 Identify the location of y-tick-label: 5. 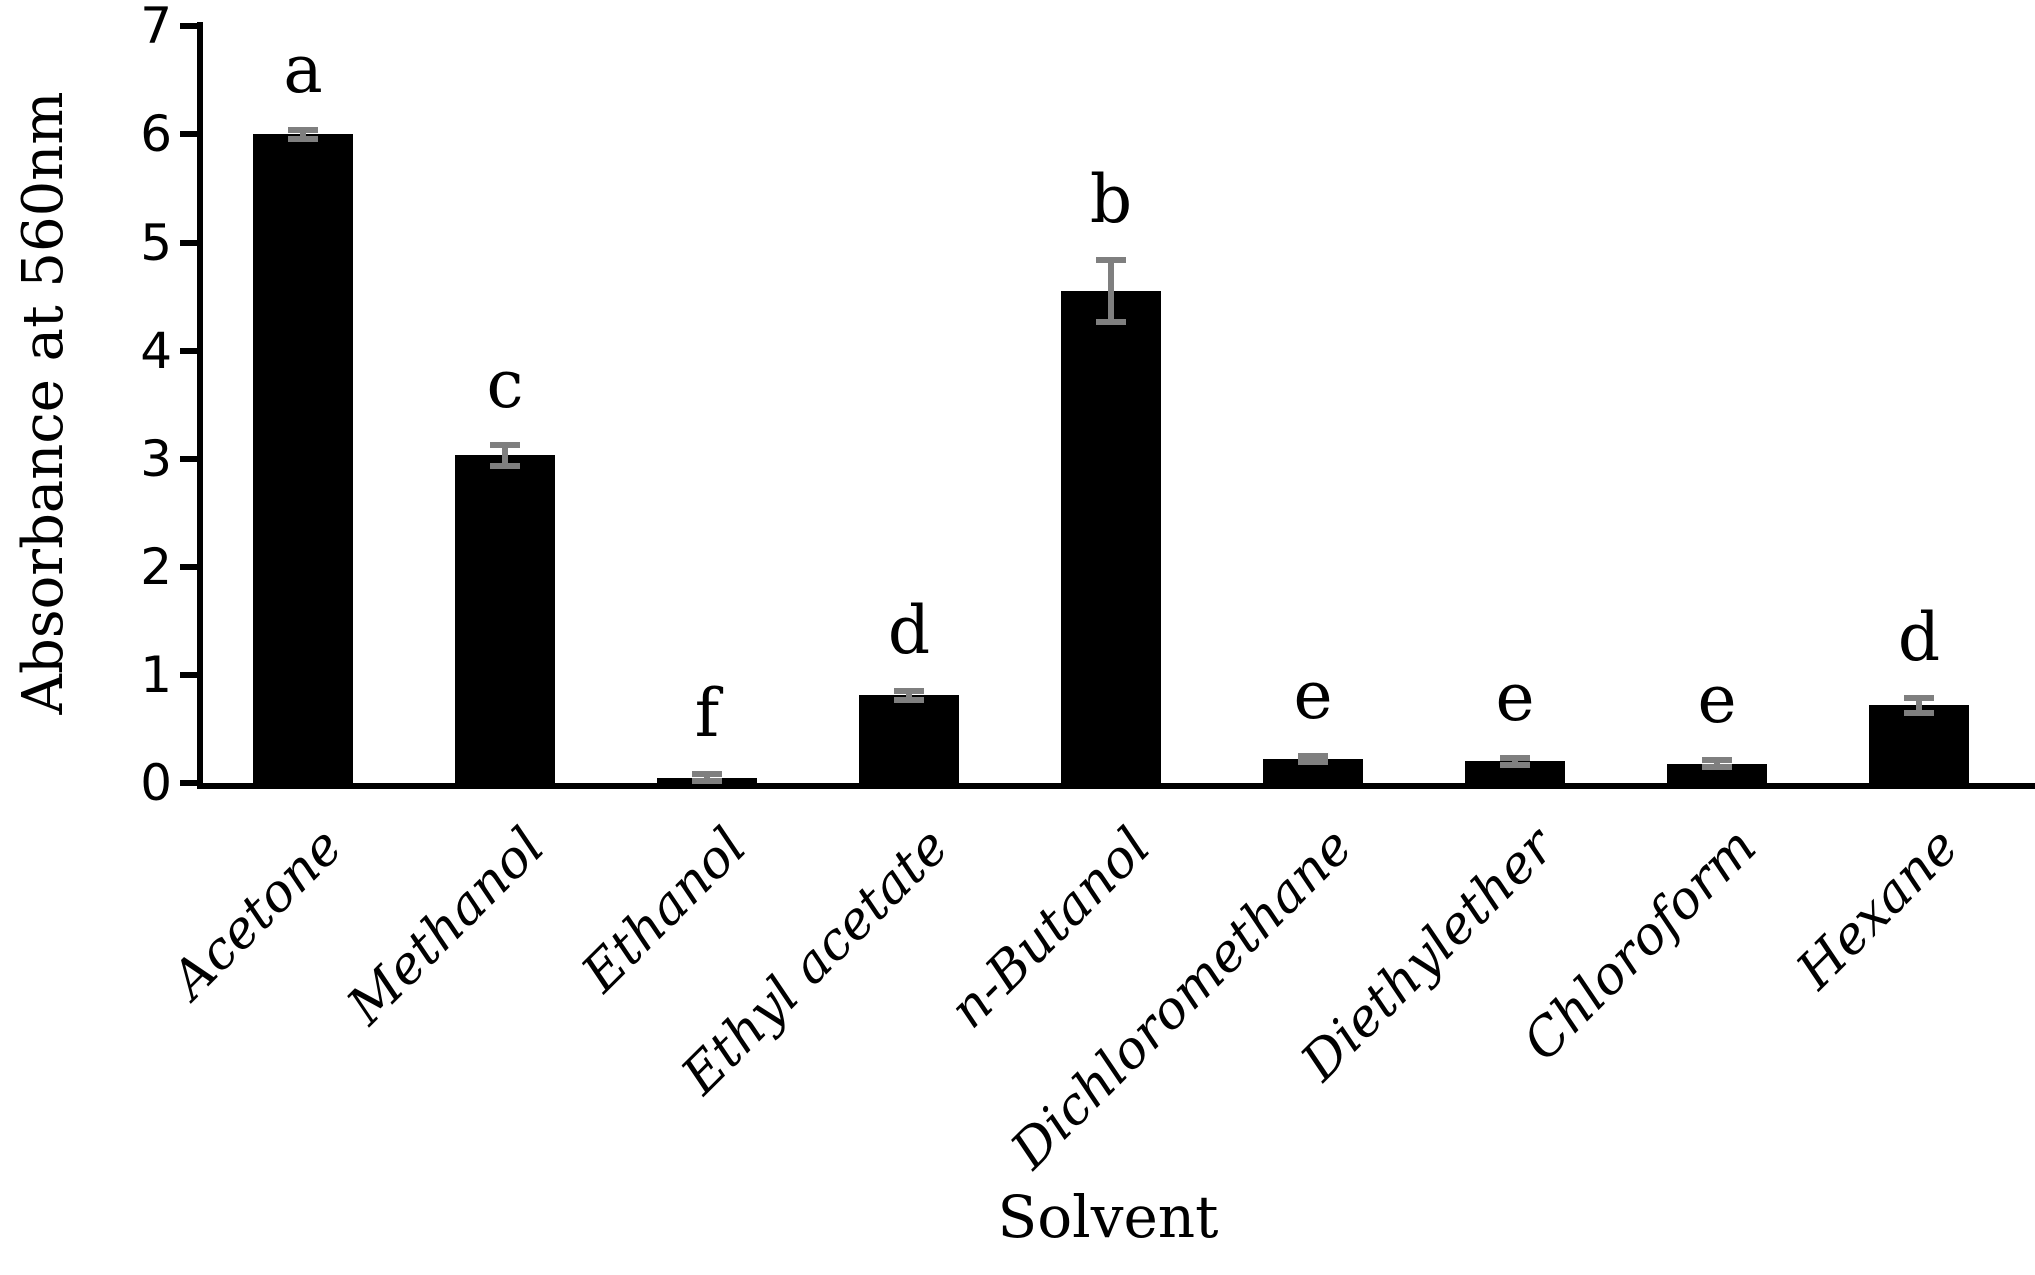
(156, 242).